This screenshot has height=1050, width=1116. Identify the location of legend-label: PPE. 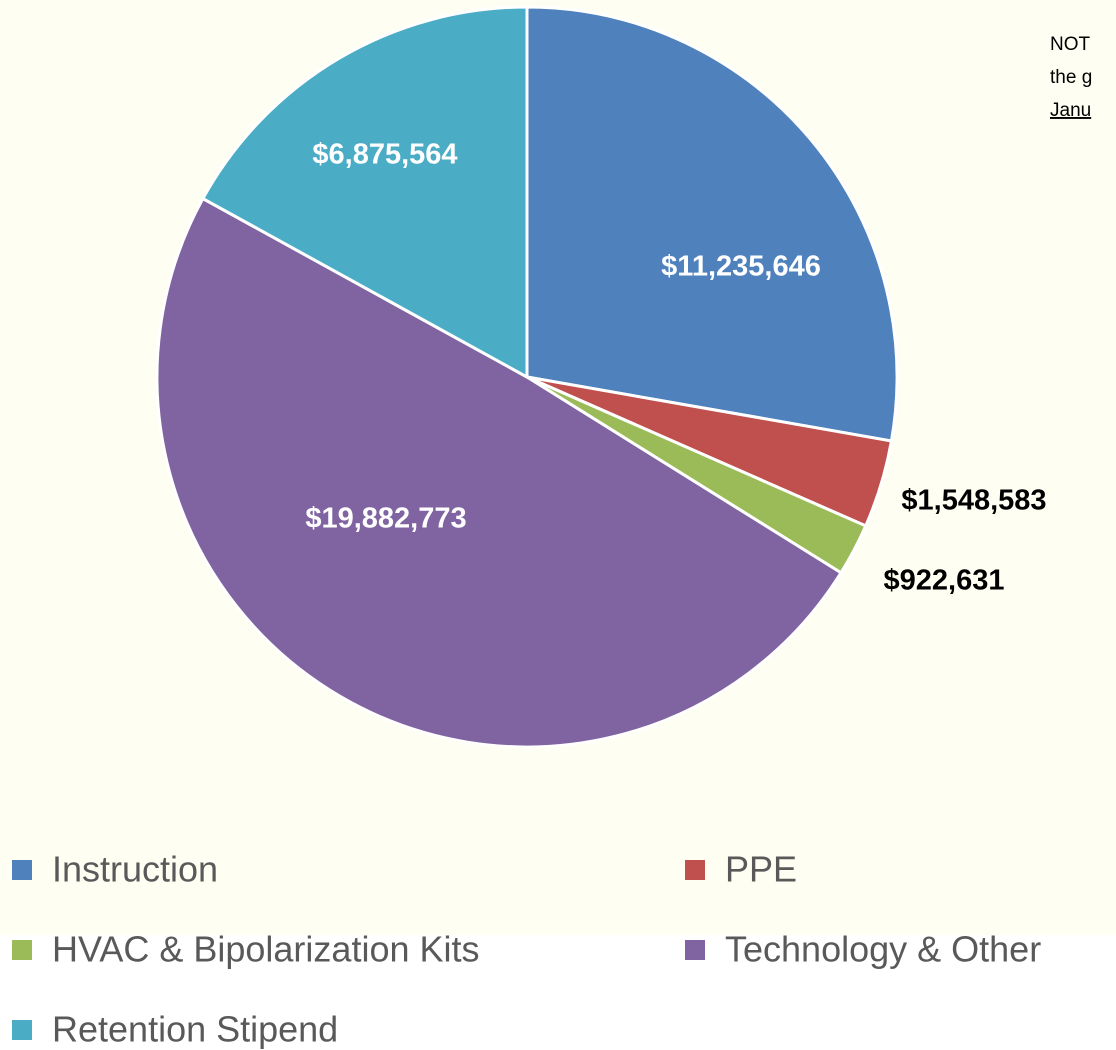
(761, 869).